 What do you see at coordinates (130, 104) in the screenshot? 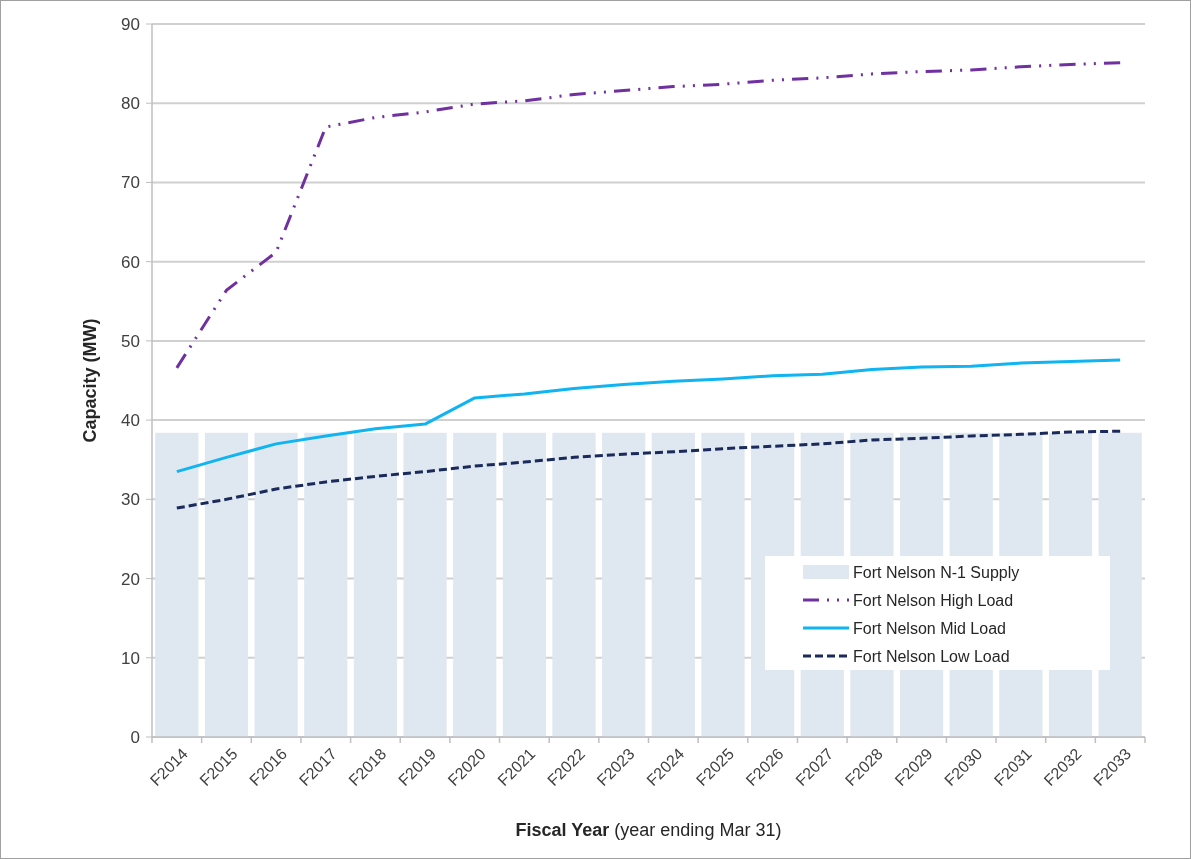
I see `y-tick-label: 80` at bounding box center [130, 104].